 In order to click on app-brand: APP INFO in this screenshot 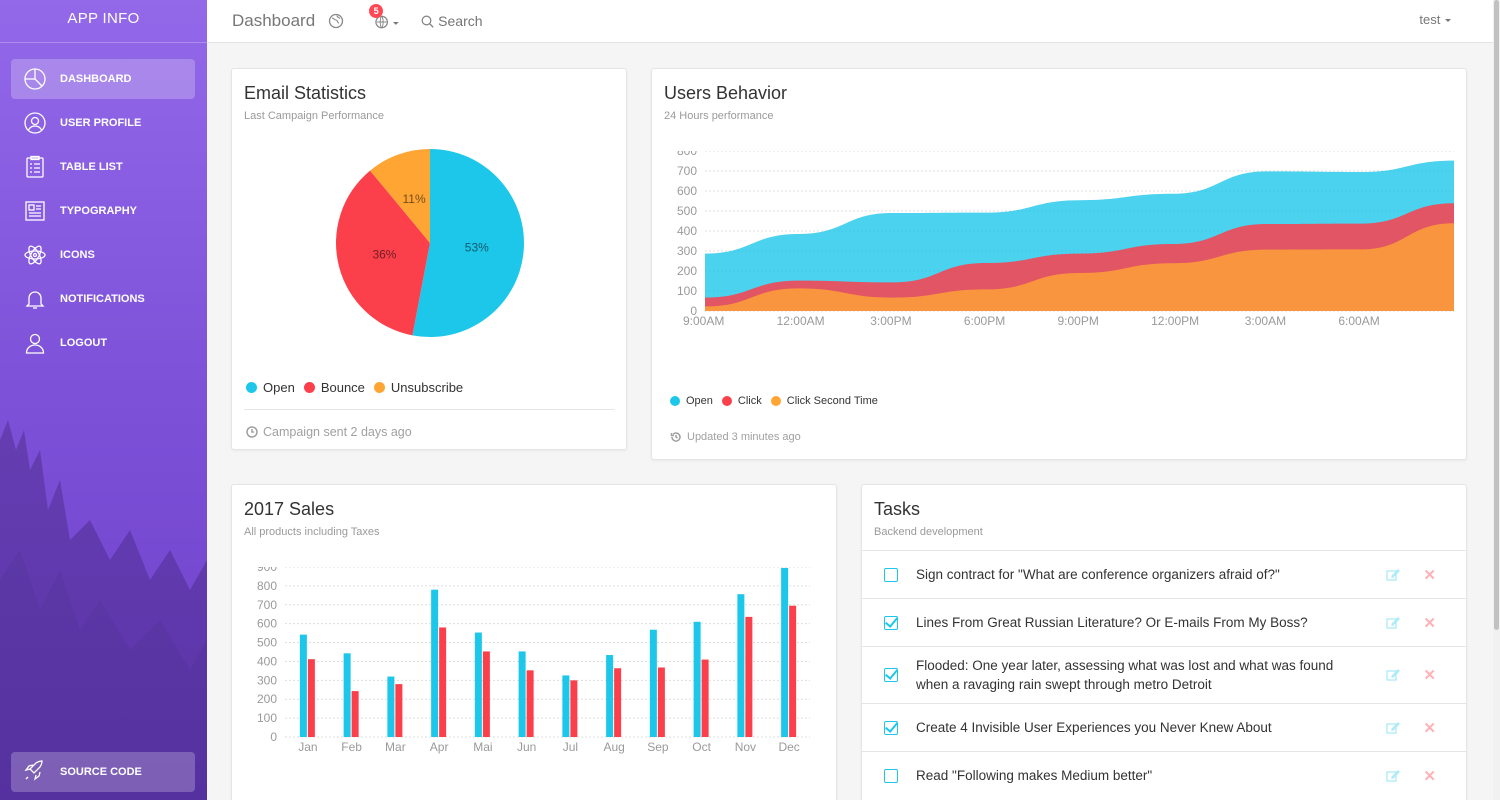, I will do `click(103, 21)`.